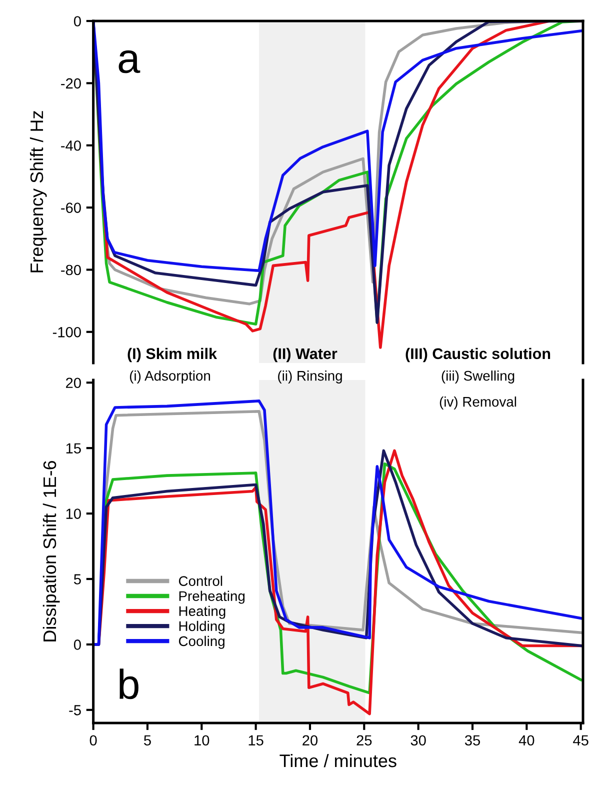  Describe the element at coordinates (73, 383) in the screenshot. I see `y-tick-label: 20` at that location.